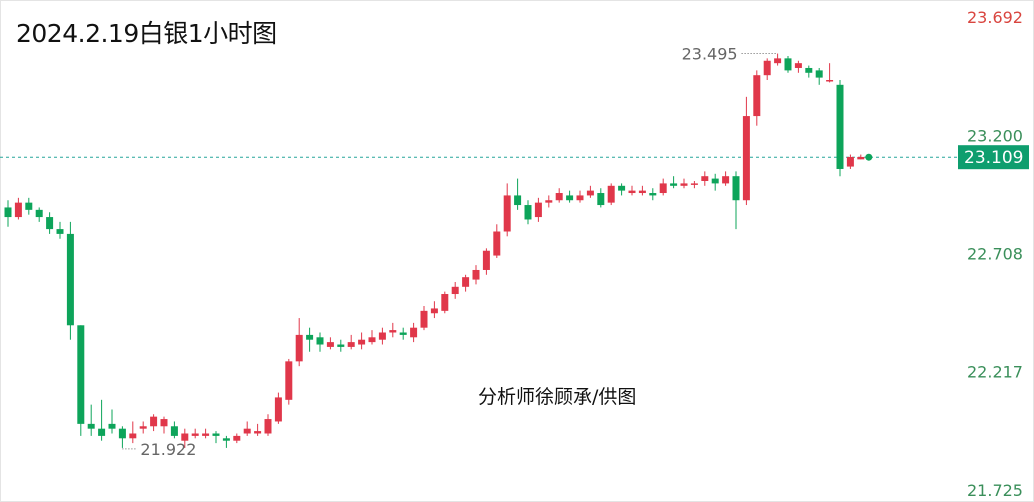 The height and width of the screenshot is (502, 1034). What do you see at coordinates (995, 135) in the screenshot?
I see `y-tick-label: 23.200` at bounding box center [995, 135].